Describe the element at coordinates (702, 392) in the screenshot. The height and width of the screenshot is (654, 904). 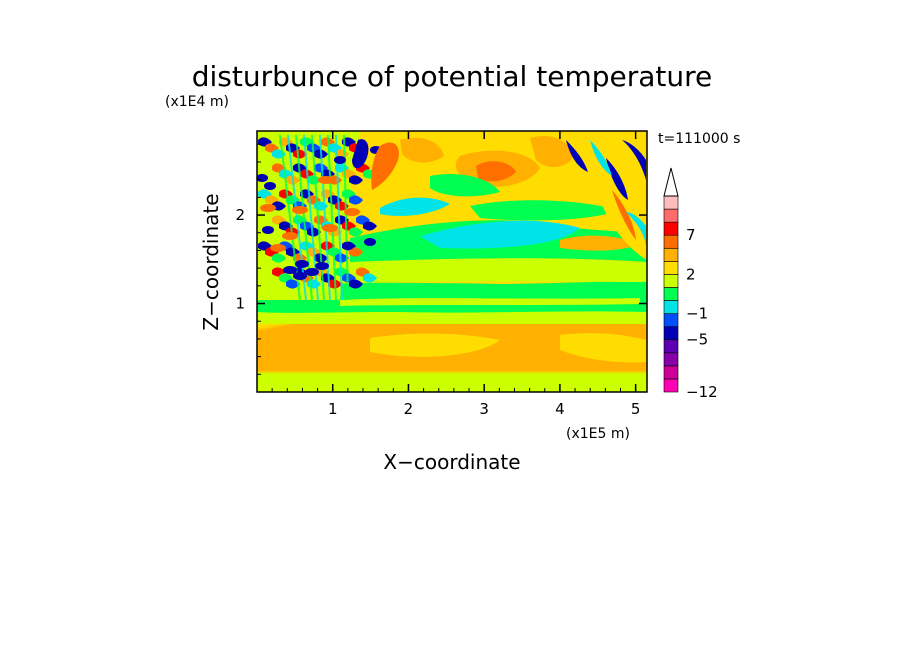
I see `colorbar-label: −12` at that location.